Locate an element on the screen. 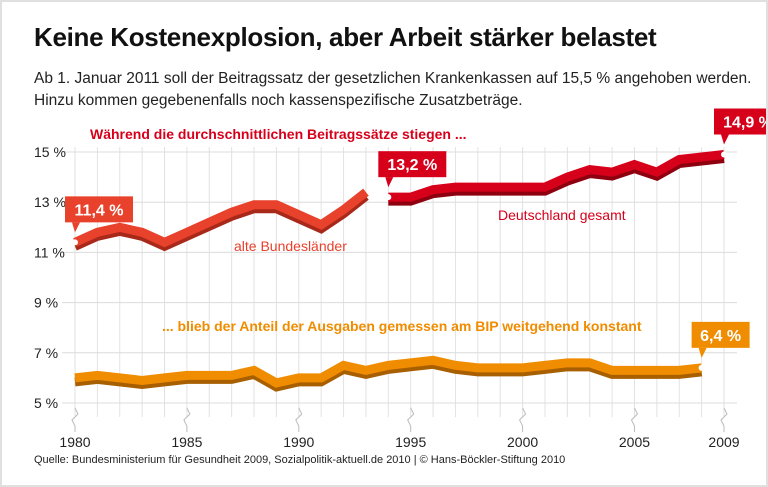  x-tick-label: 2000 is located at coordinates (522, 442).